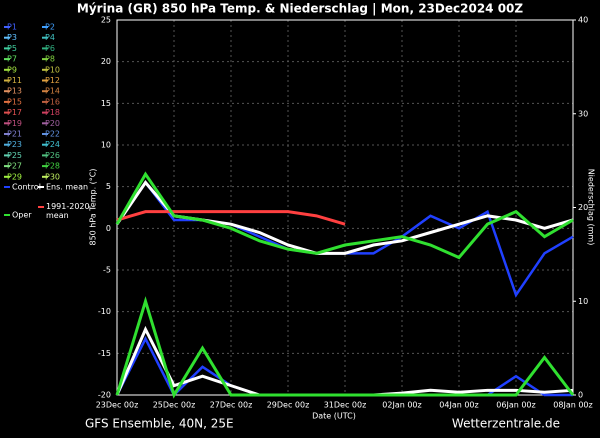  Describe the element at coordinates (52, 155) in the screenshot. I see `legend-label: P26` at that location.